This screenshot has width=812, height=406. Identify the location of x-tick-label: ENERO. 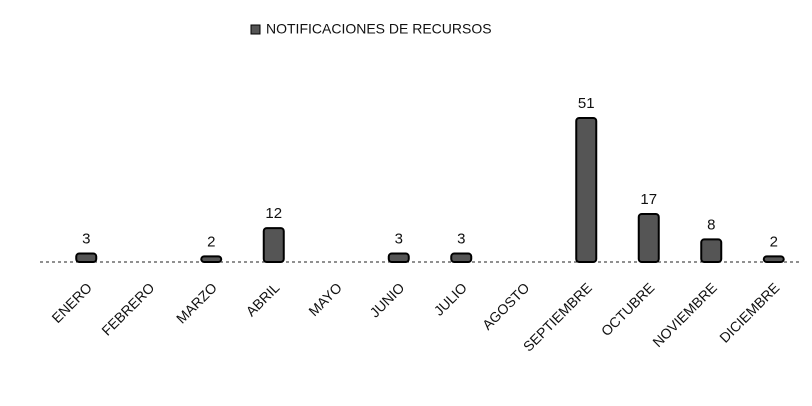
(71, 302).